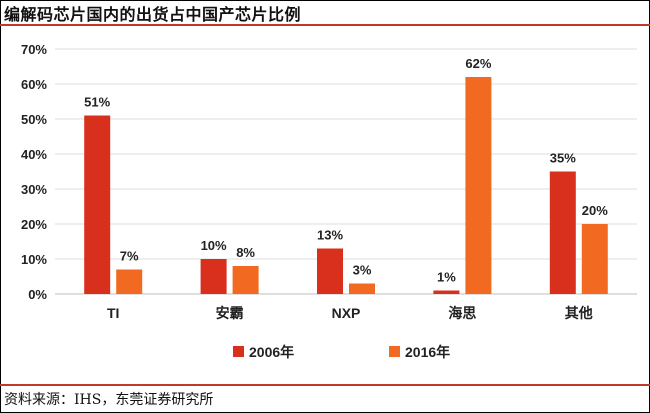 The width and height of the screenshot is (650, 413). Describe the element at coordinates (214, 245) in the screenshot. I see `data-label: 10%` at that location.